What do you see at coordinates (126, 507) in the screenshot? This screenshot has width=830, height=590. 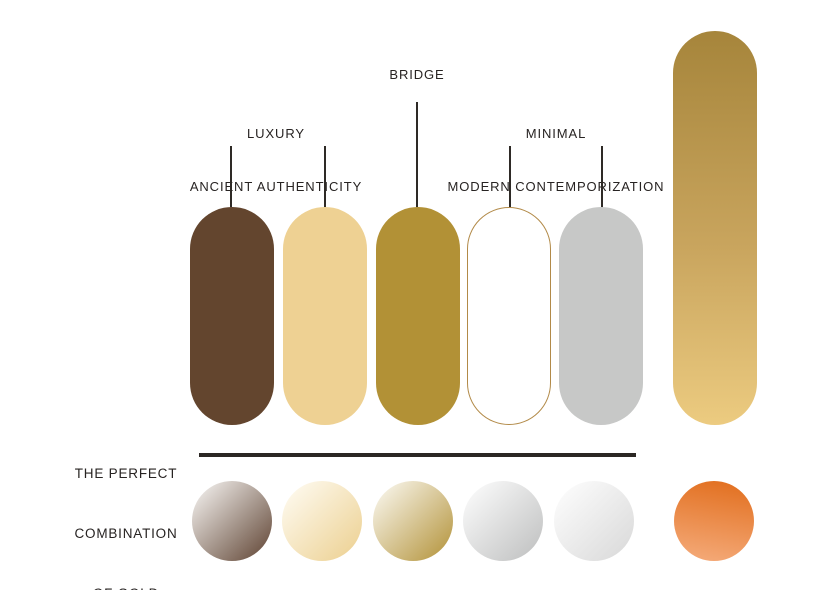 I see `perfect-combination-label: THE PERFECT COMBINATION OF GOLD` at bounding box center [126, 507].